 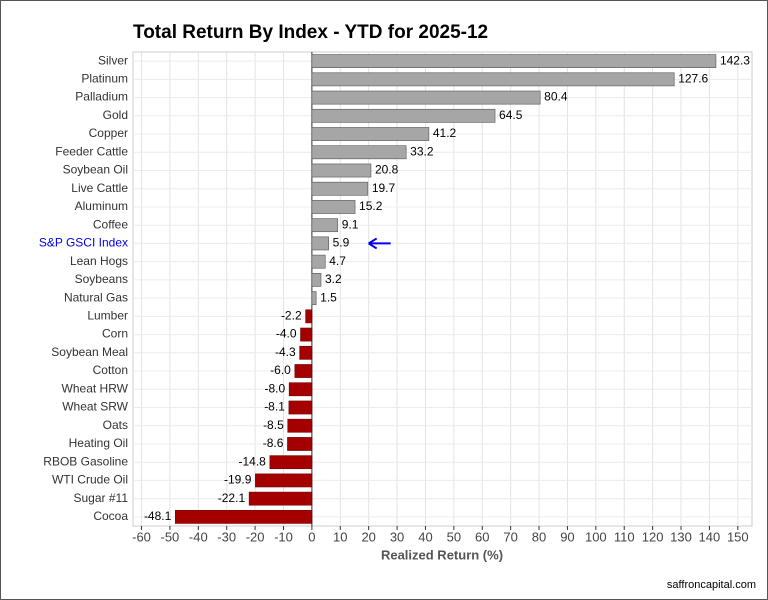 I want to click on value-label: 1.5, so click(x=328, y=297).